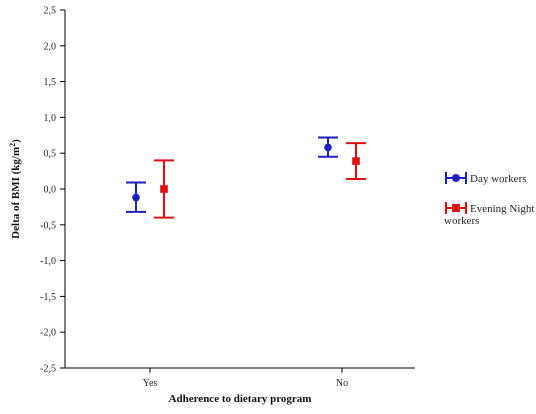 Image resolution: width=536 pixels, height=414 pixels. What do you see at coordinates (50, 82) in the screenshot?
I see `y-tick-label: 1,5` at bounding box center [50, 82].